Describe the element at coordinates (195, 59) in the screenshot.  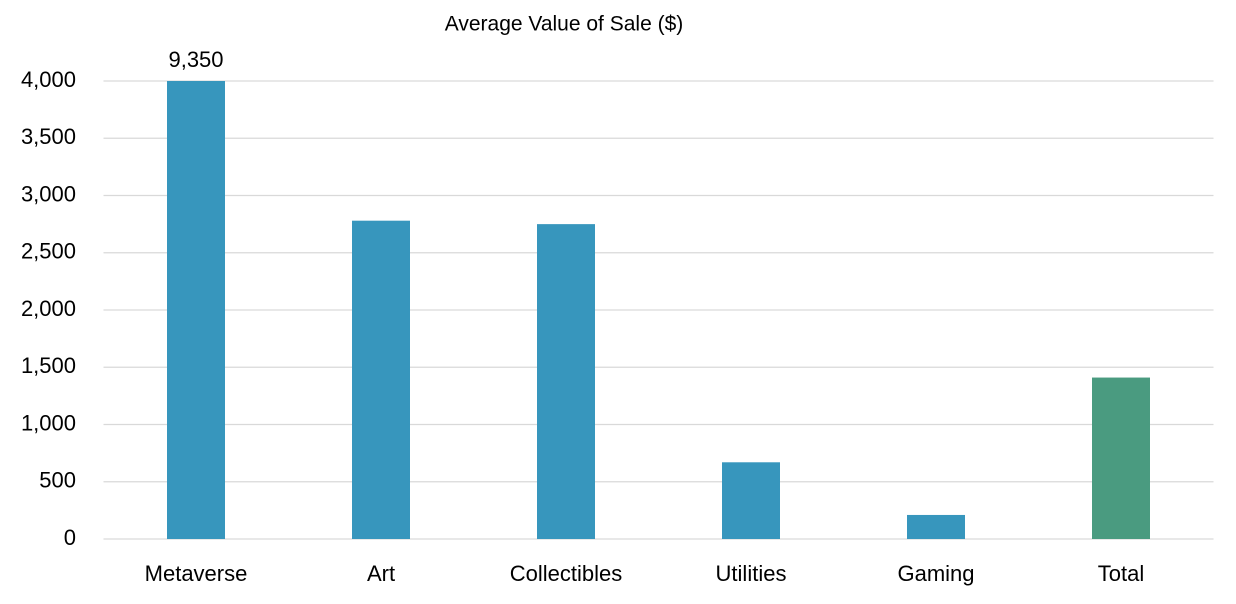
I see `data-label: 9,350` at that location.